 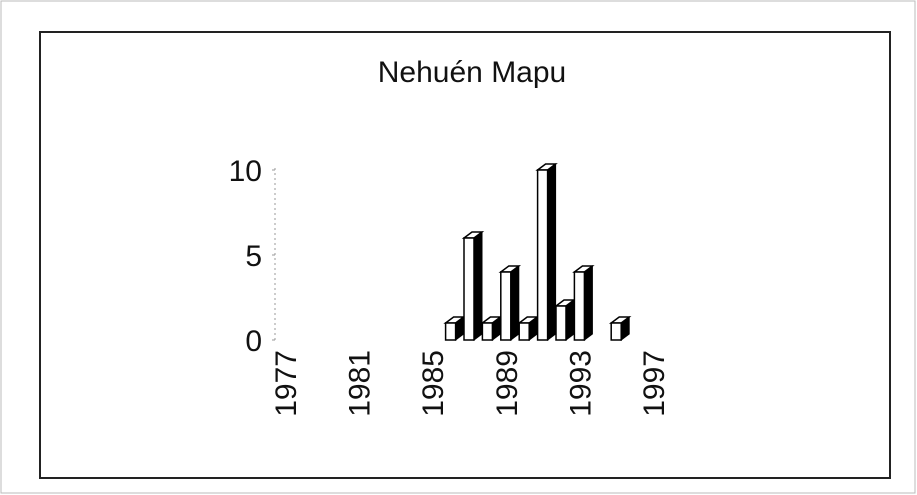 I want to click on y-tick-label: 10, so click(x=245, y=171).